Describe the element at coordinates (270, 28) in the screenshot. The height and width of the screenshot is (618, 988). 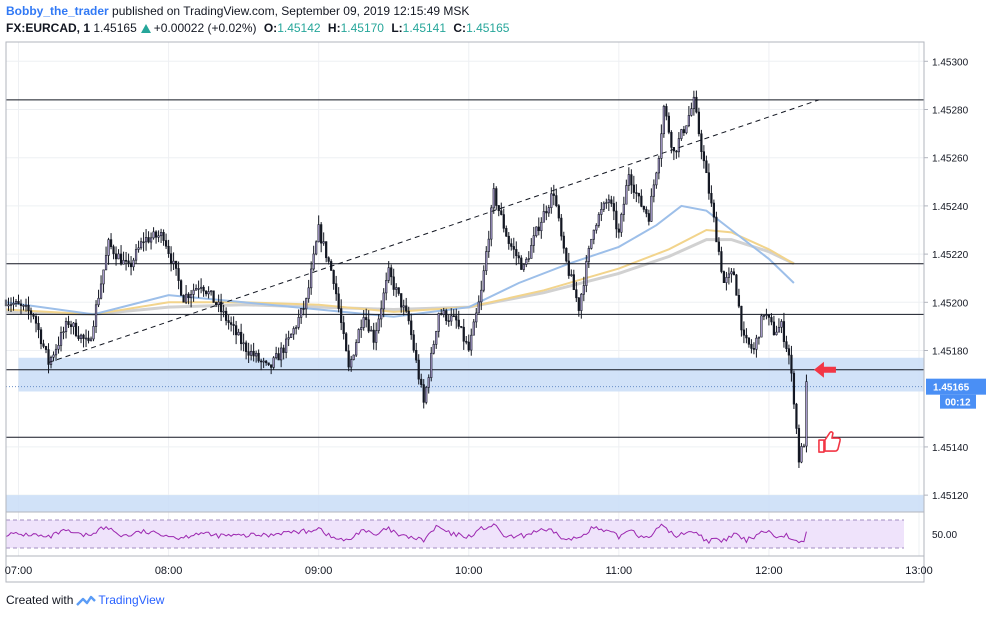
I see `open-label: O:` at that location.